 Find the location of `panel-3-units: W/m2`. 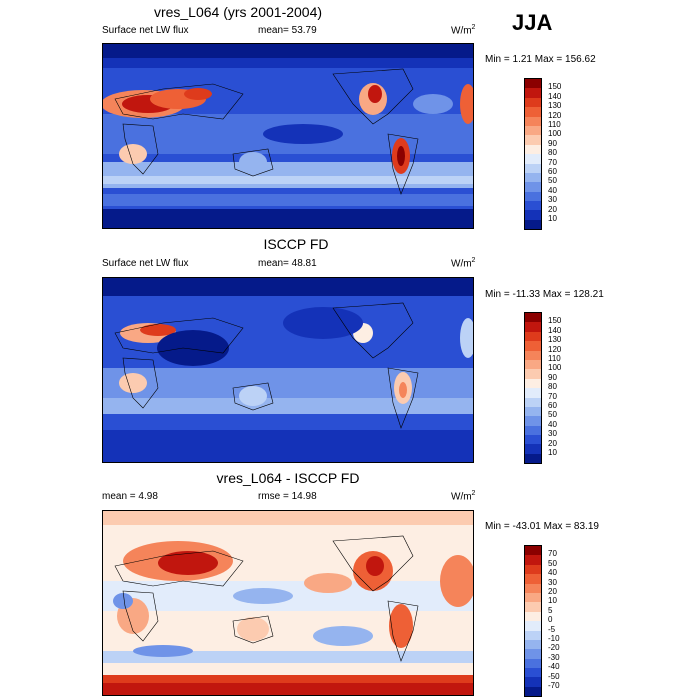

panel-3-units: W/m2 is located at coordinates (463, 496).